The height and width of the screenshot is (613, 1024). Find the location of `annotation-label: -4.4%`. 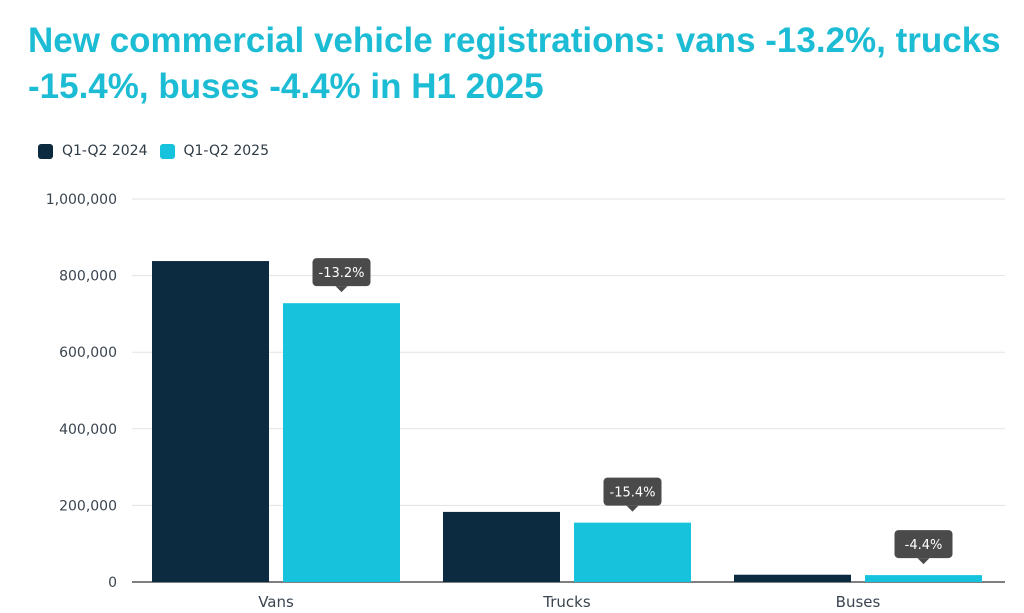

annotation-label: -4.4% is located at coordinates (924, 545).